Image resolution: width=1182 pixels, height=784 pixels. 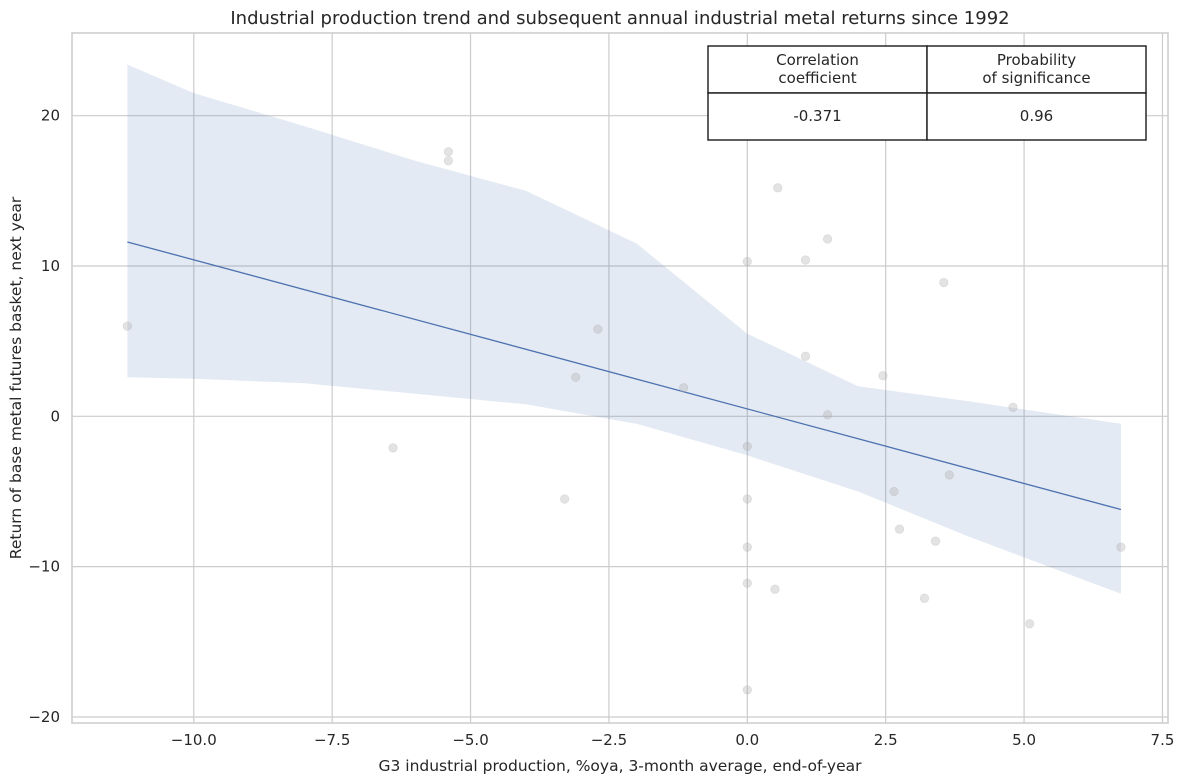 I want to click on significance-value: 0.96, so click(x=1036, y=116).